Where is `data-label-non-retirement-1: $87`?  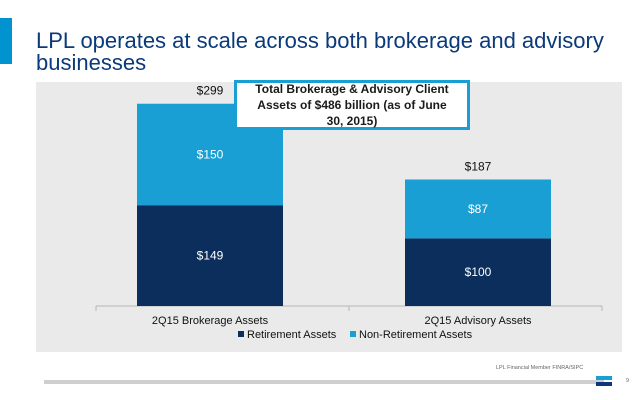 data-label-non-retirement-1: $87 is located at coordinates (478, 209).